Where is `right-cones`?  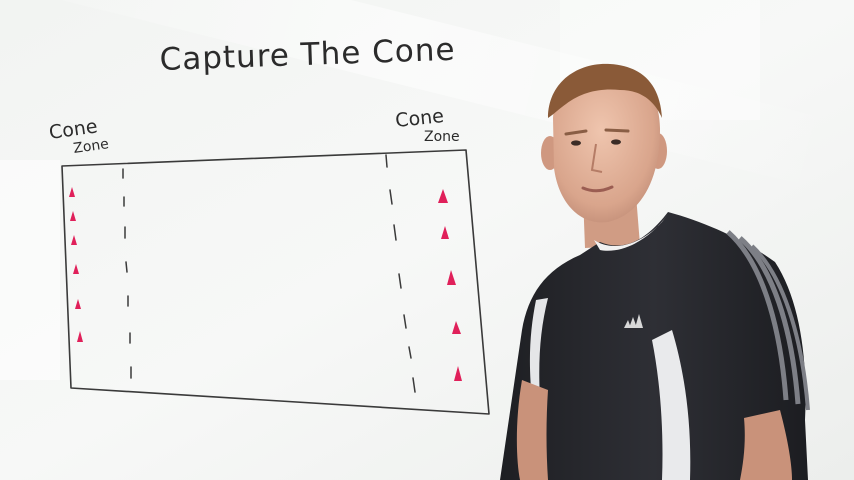 right-cones is located at coordinates (450, 285).